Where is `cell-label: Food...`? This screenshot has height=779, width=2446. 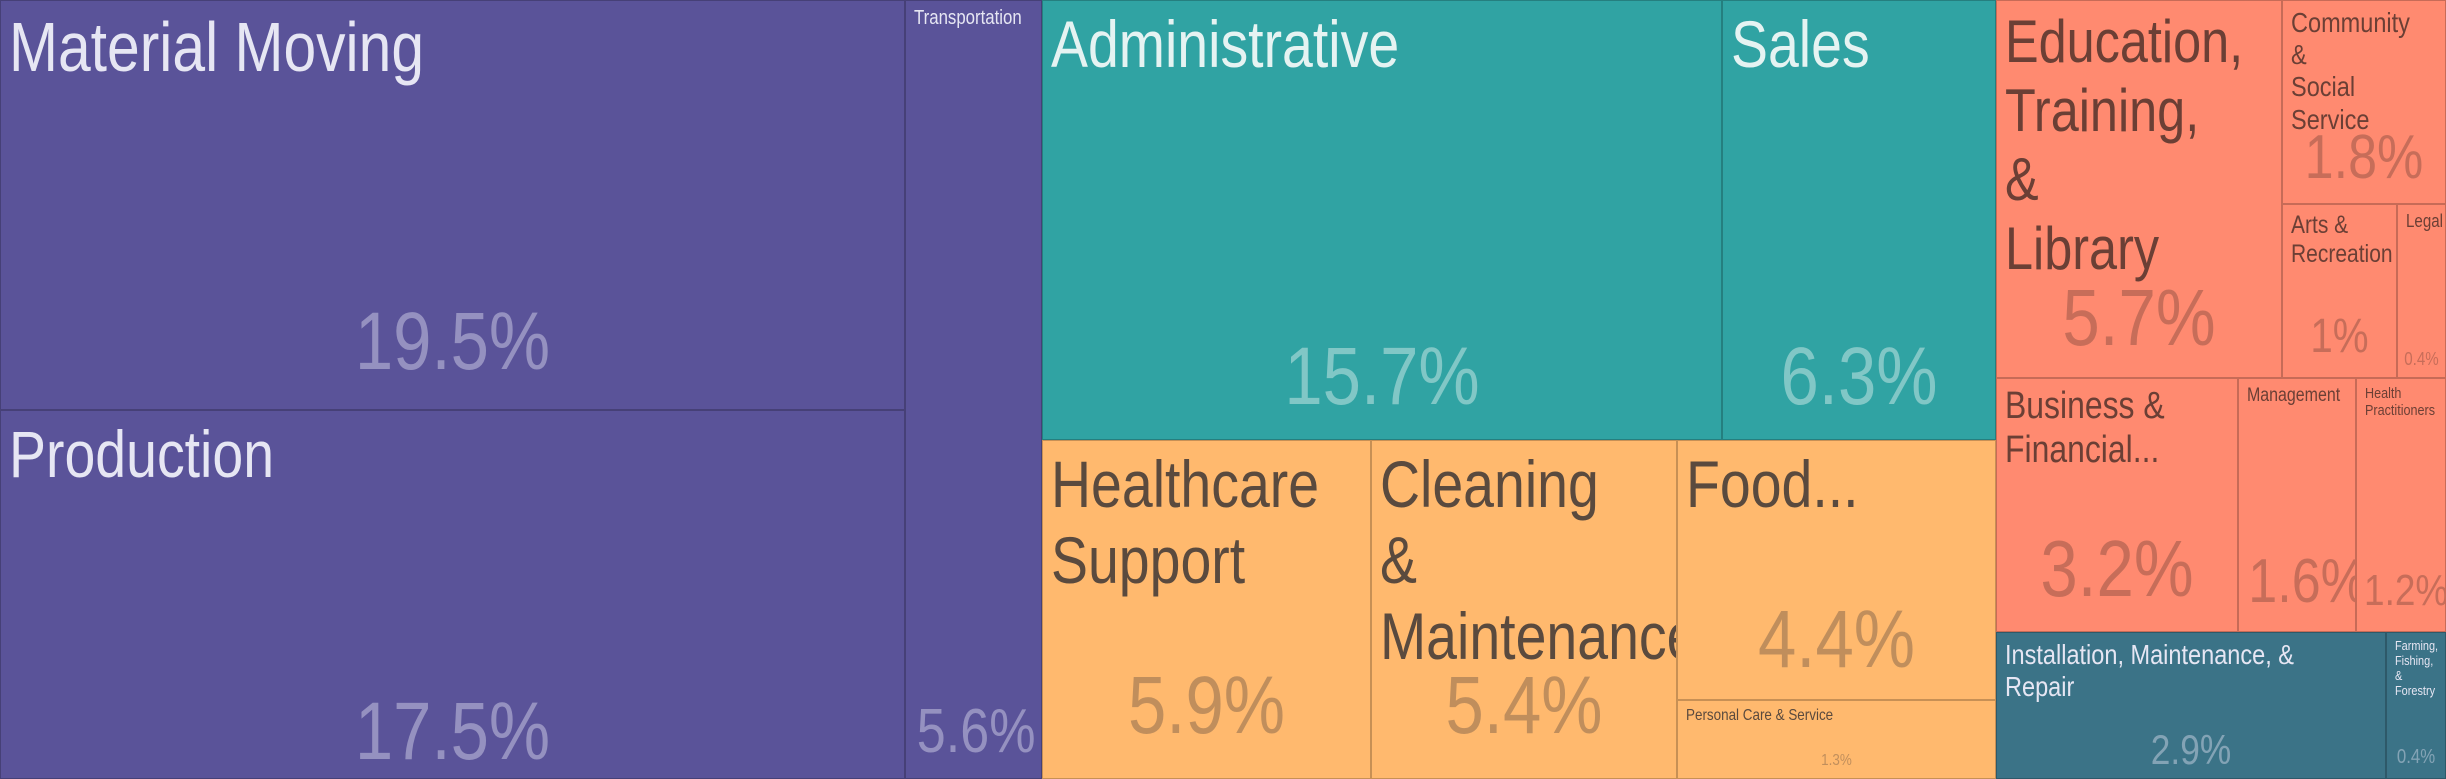 cell-label: Food... is located at coordinates (1772, 484).